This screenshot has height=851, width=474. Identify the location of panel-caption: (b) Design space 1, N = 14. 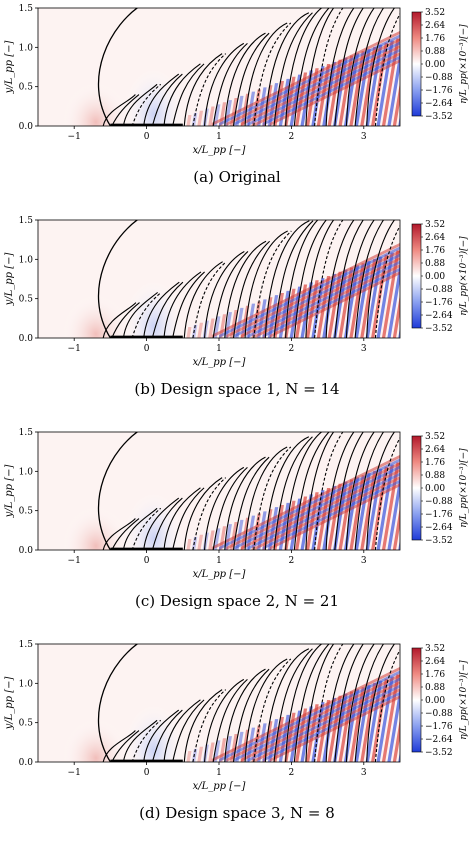
(237, 389).